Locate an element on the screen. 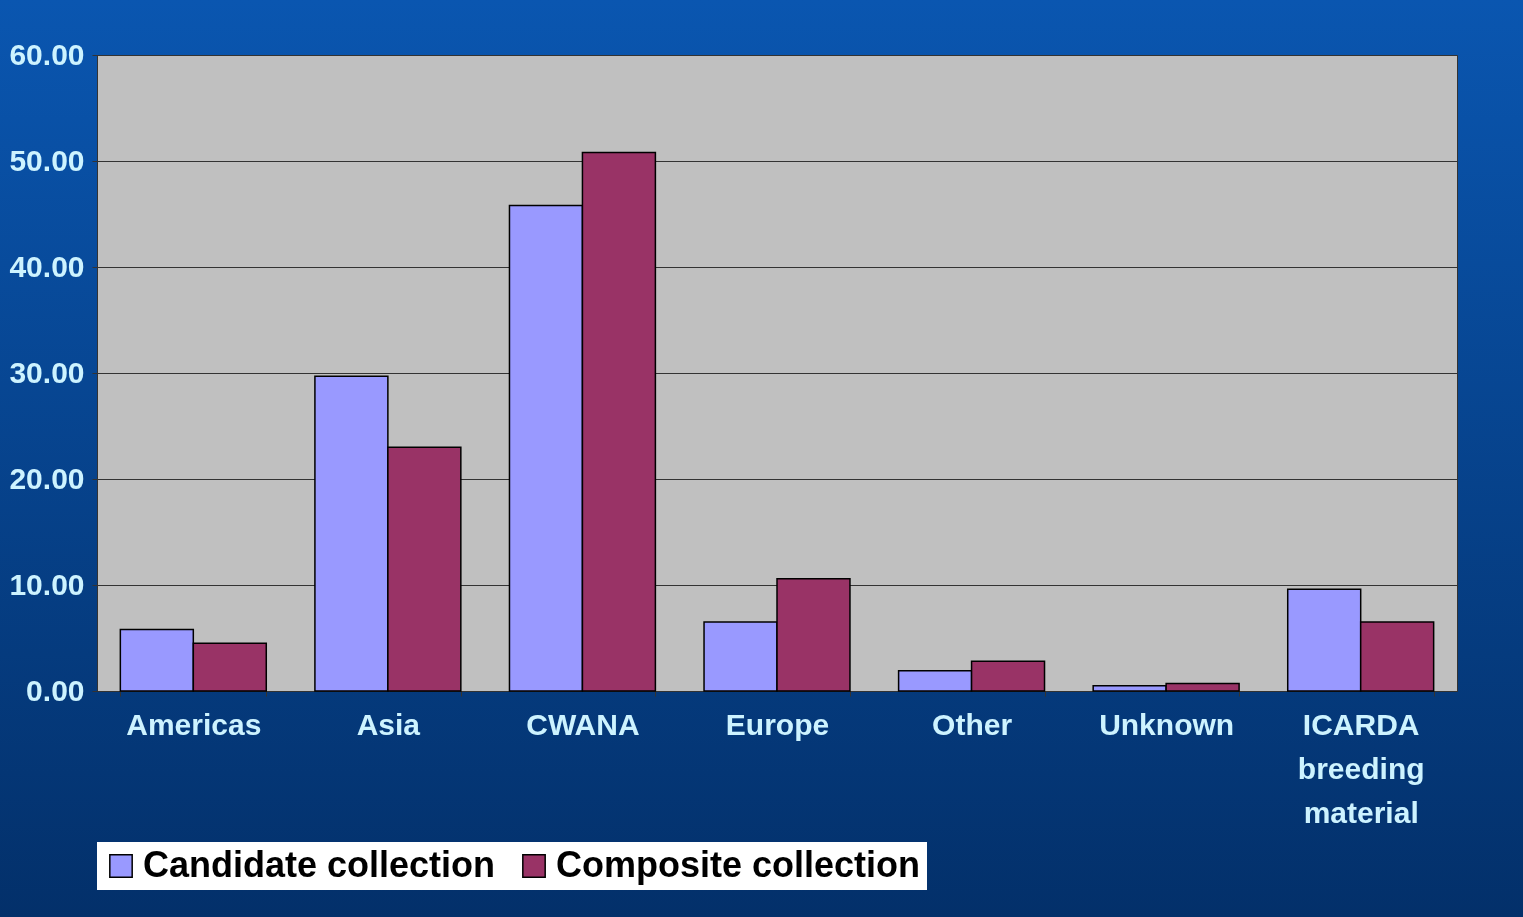 Image resolution: width=1523 pixels, height=917 pixels. y-tick-label: 20.00 is located at coordinates (47, 478).